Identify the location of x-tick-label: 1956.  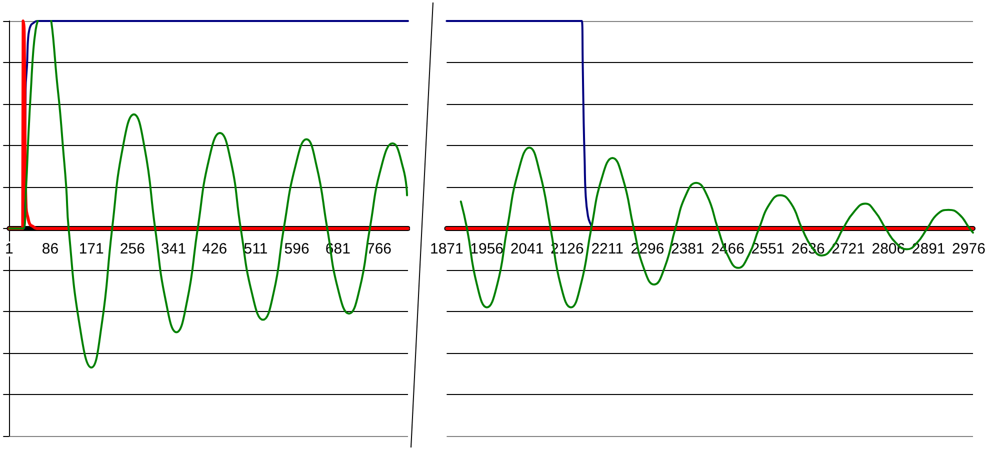
(487, 249).